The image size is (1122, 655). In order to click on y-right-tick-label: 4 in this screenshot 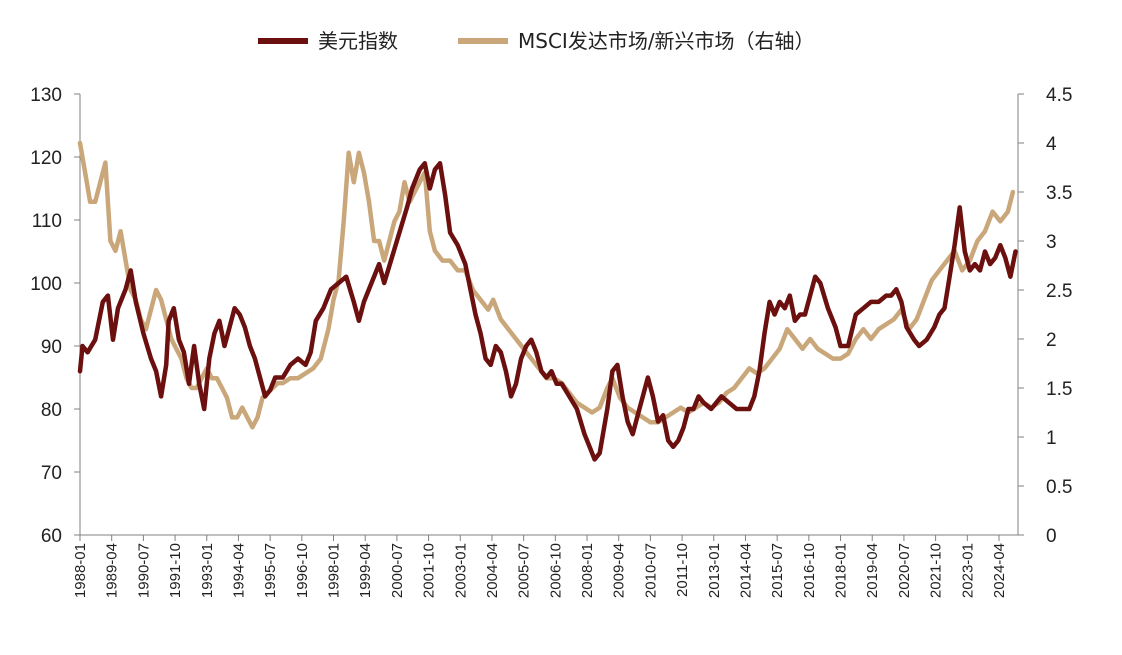, I will do `click(1051, 144)`.